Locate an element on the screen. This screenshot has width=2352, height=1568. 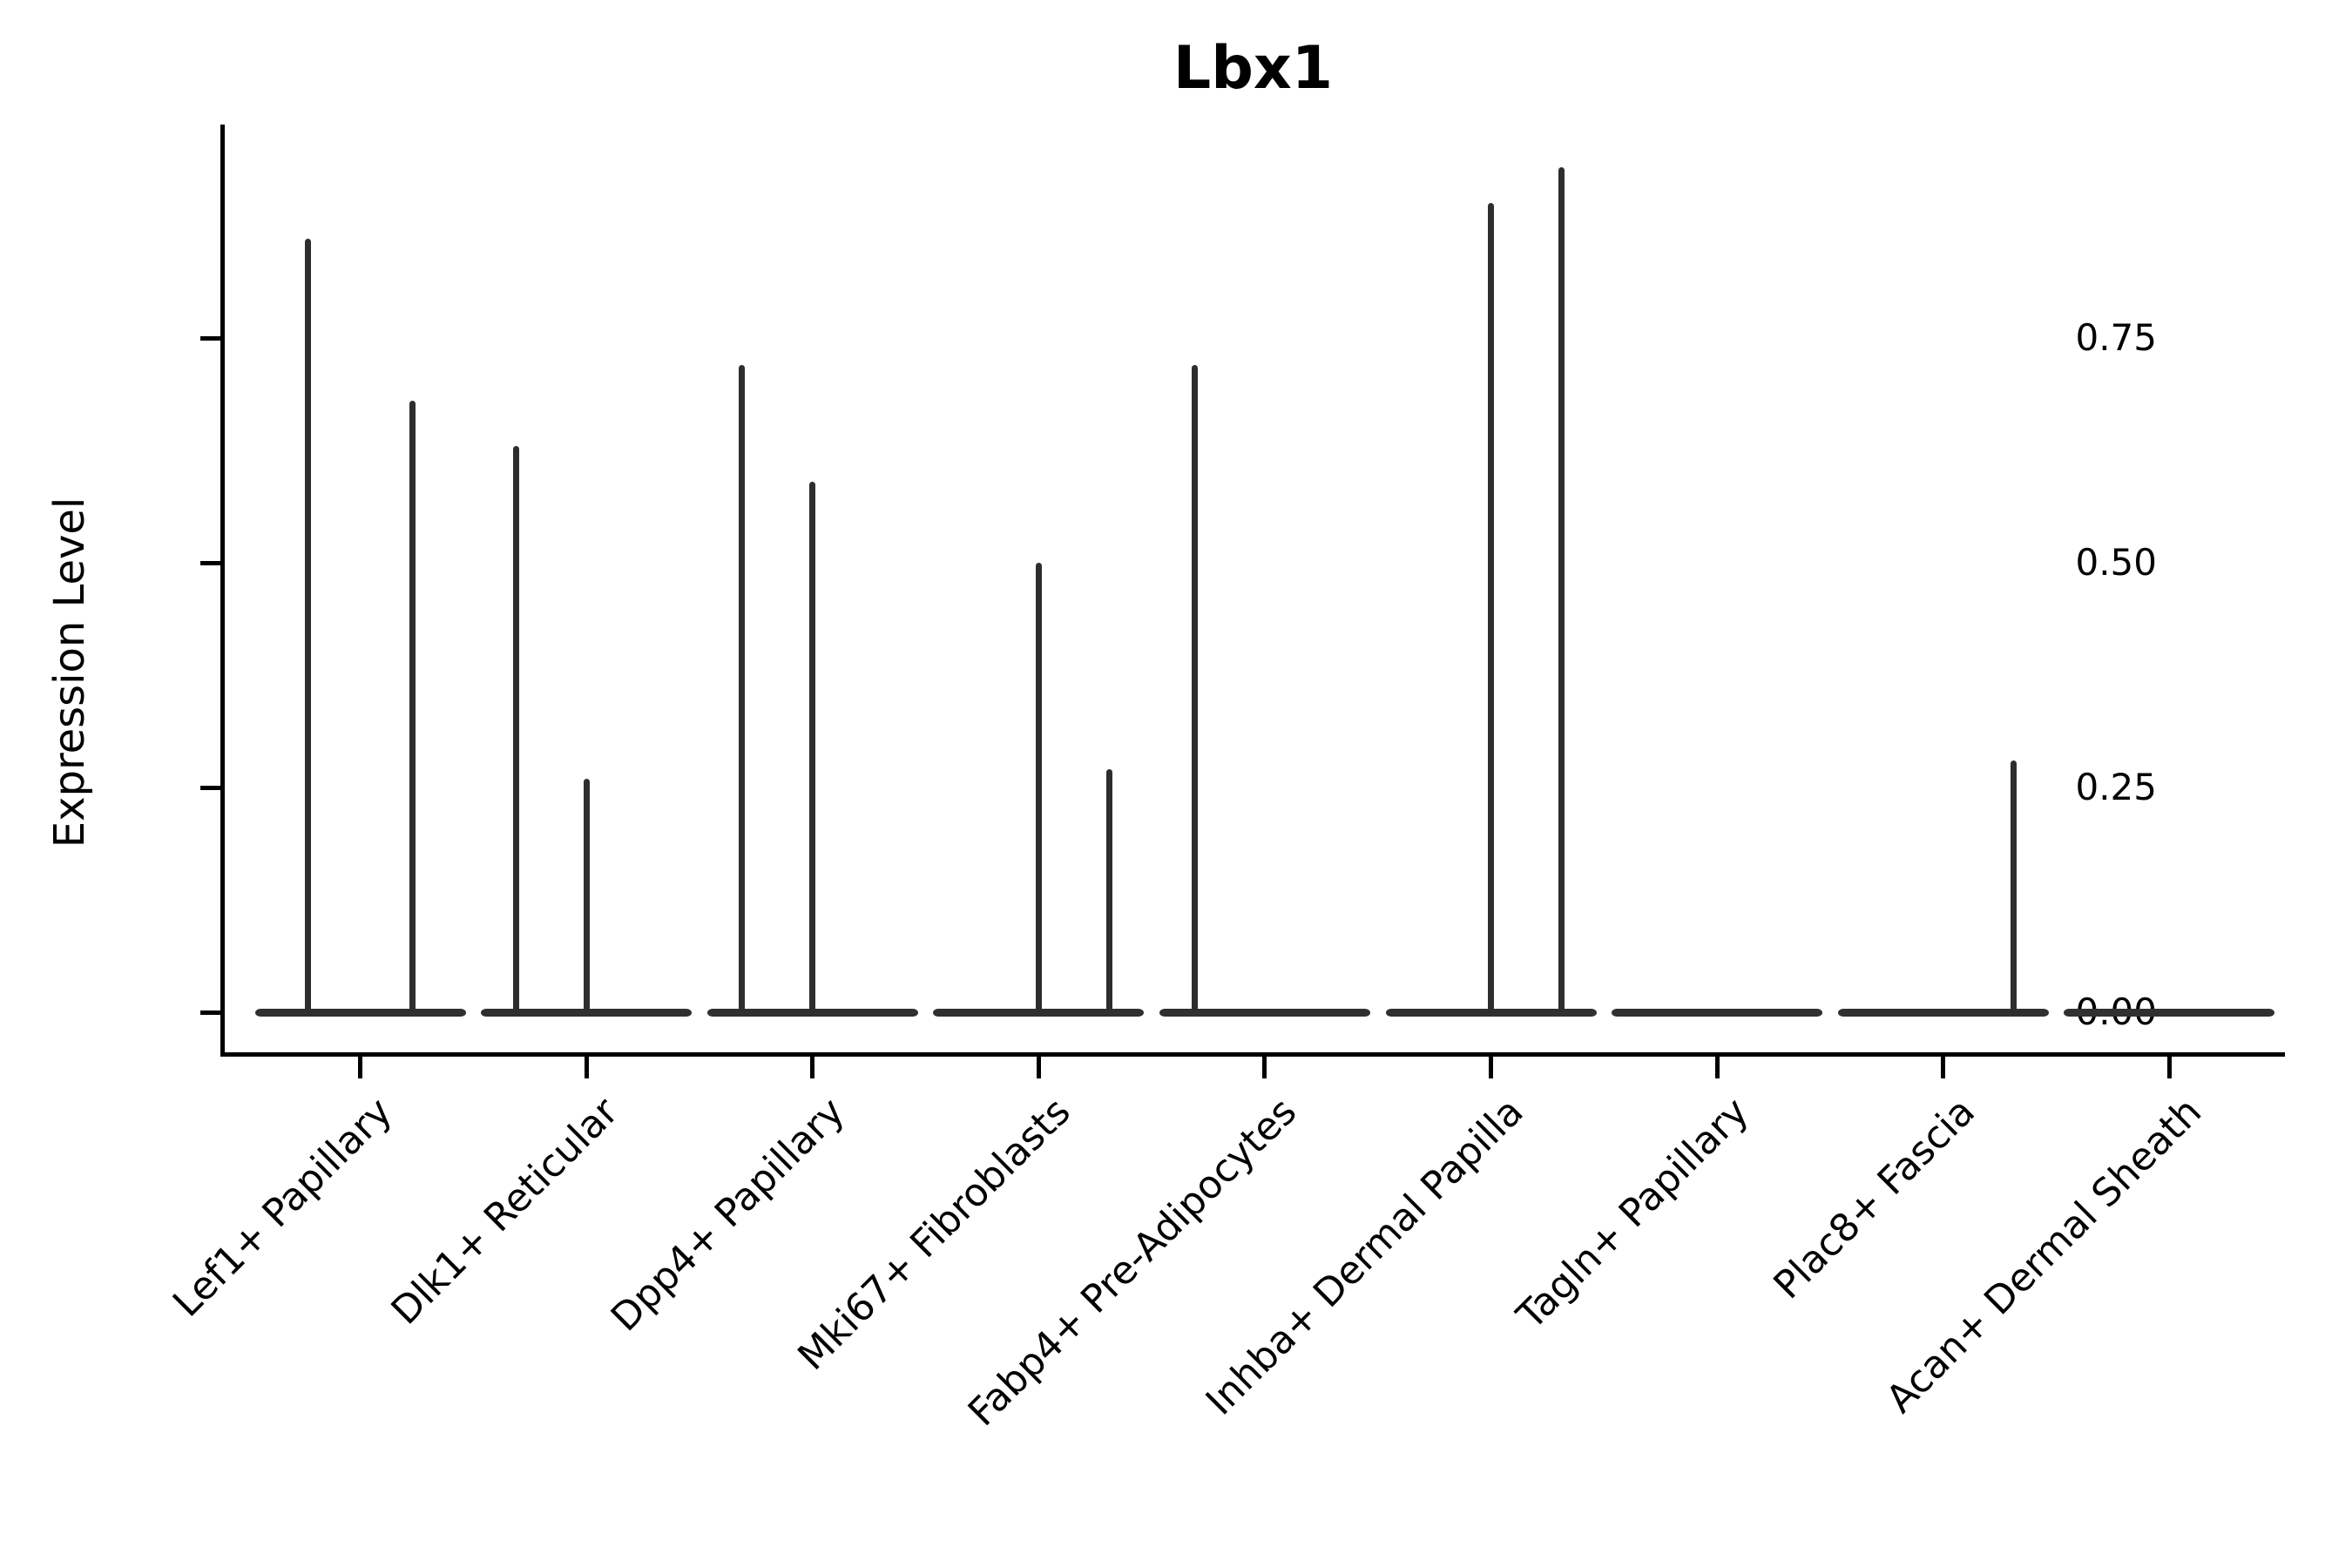
x-axis-spine is located at coordinates (1252, 1054).